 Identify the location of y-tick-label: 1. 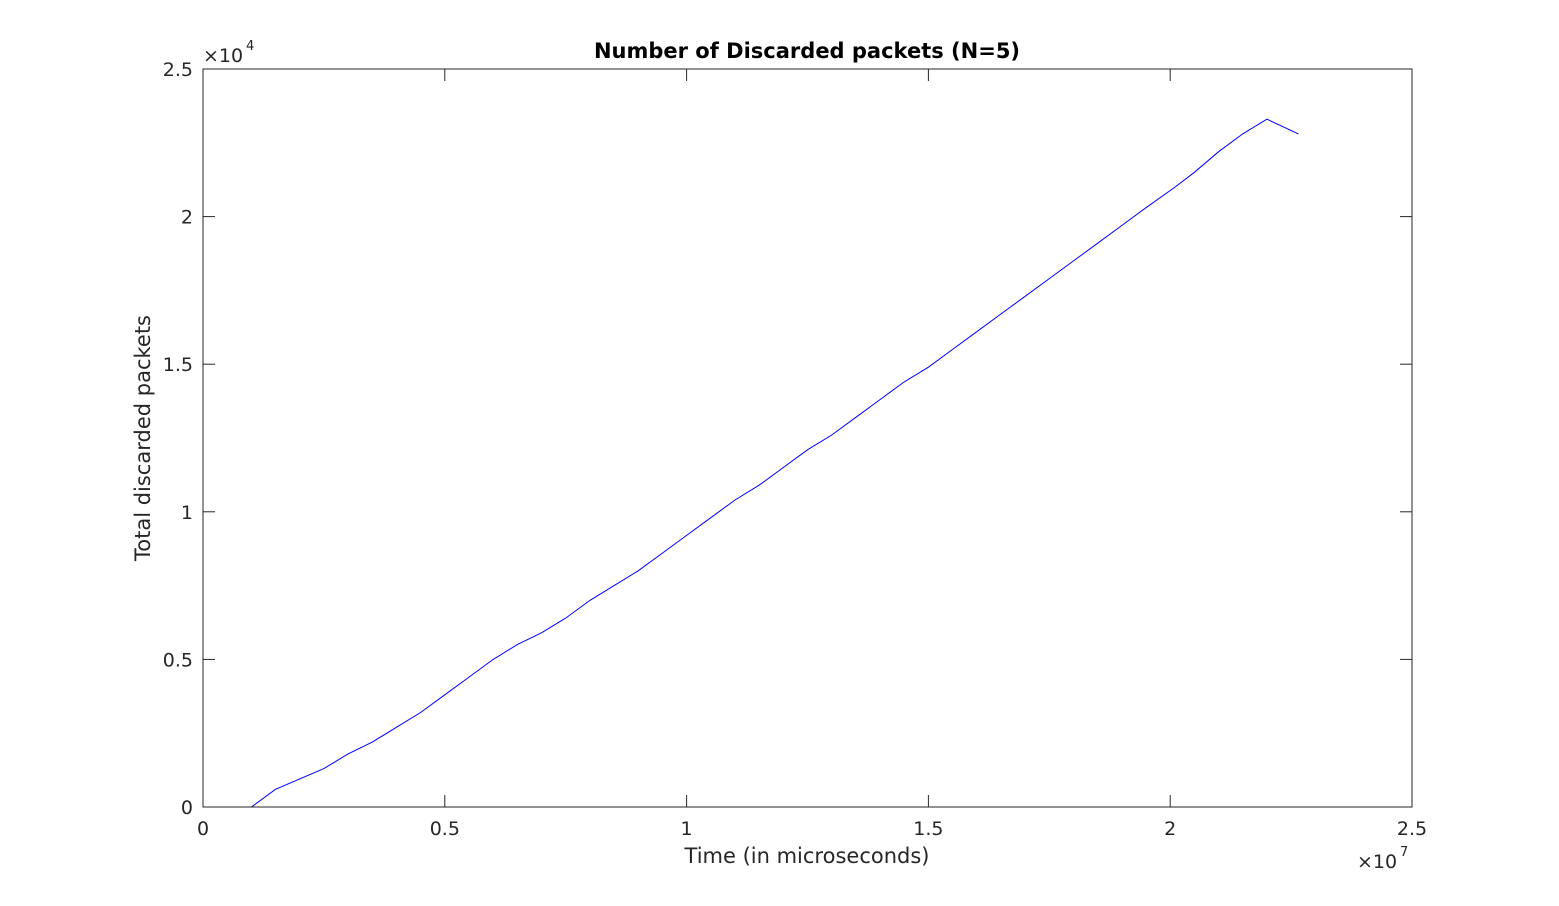
(187, 513).